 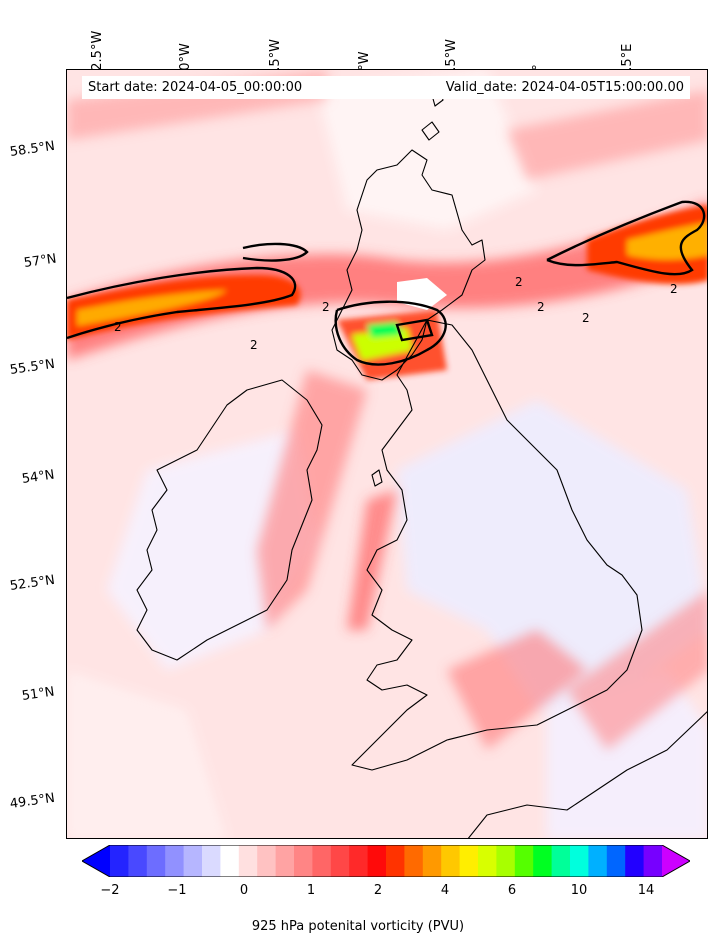 What do you see at coordinates (229, 520) in the screenshot?
I see `ireland-coastline` at bounding box center [229, 520].